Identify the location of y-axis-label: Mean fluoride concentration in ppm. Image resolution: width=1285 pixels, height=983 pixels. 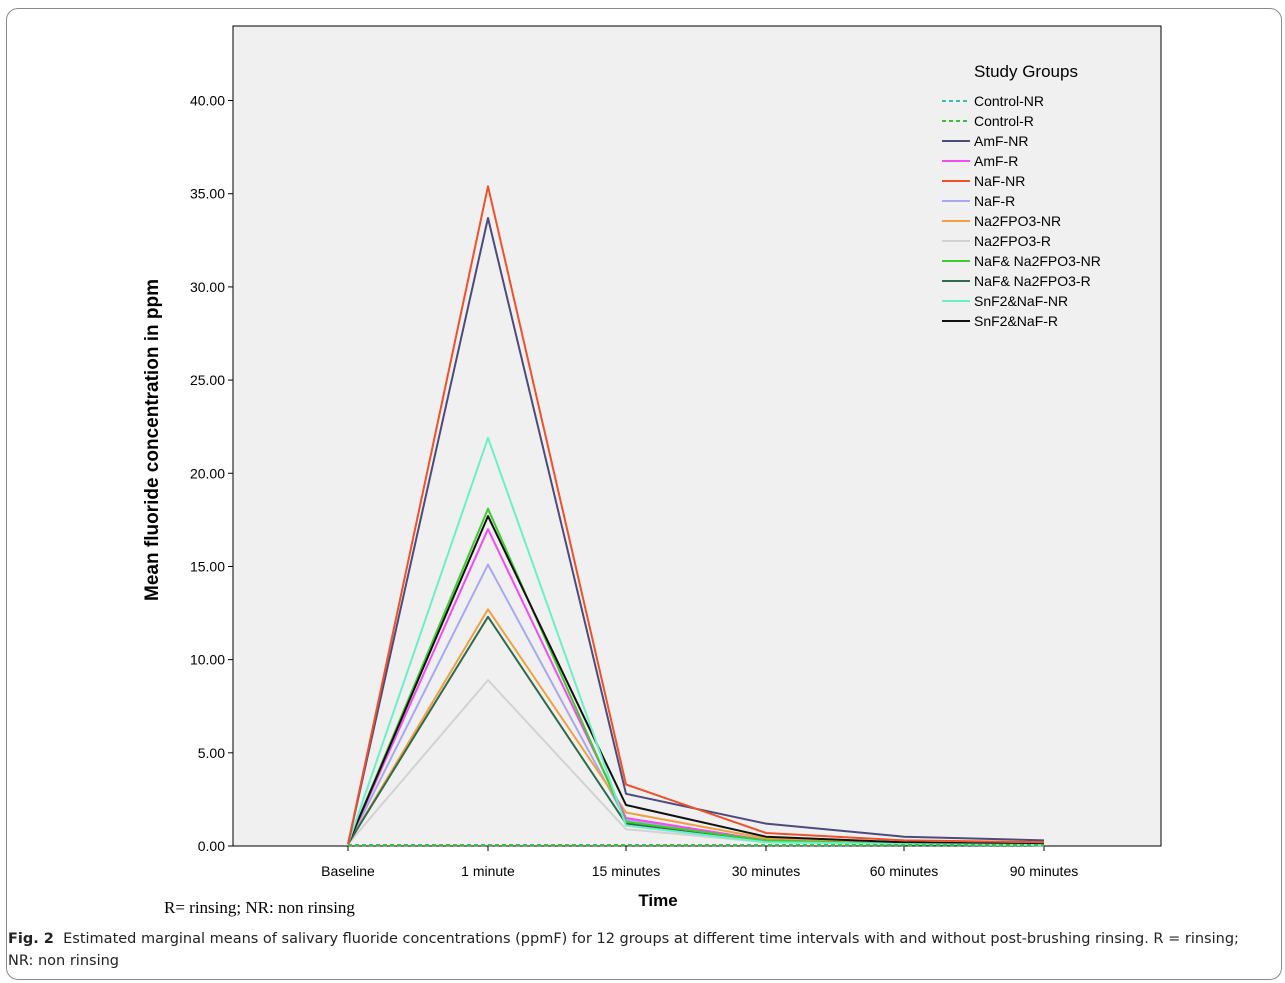
(152, 440).